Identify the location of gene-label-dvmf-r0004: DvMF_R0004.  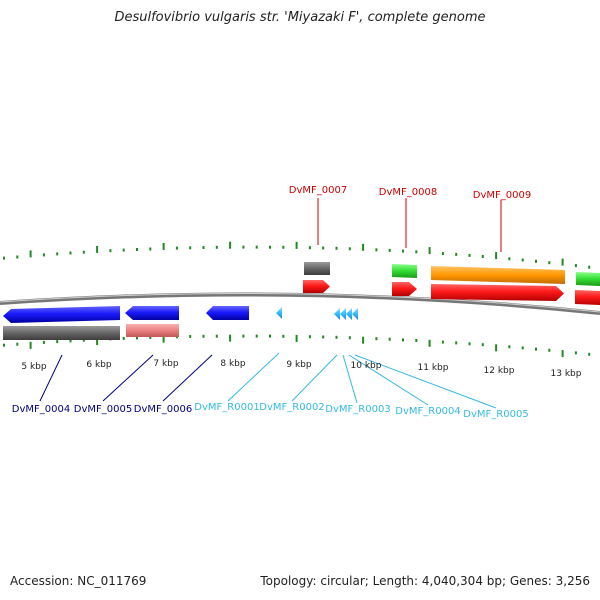
(427, 411).